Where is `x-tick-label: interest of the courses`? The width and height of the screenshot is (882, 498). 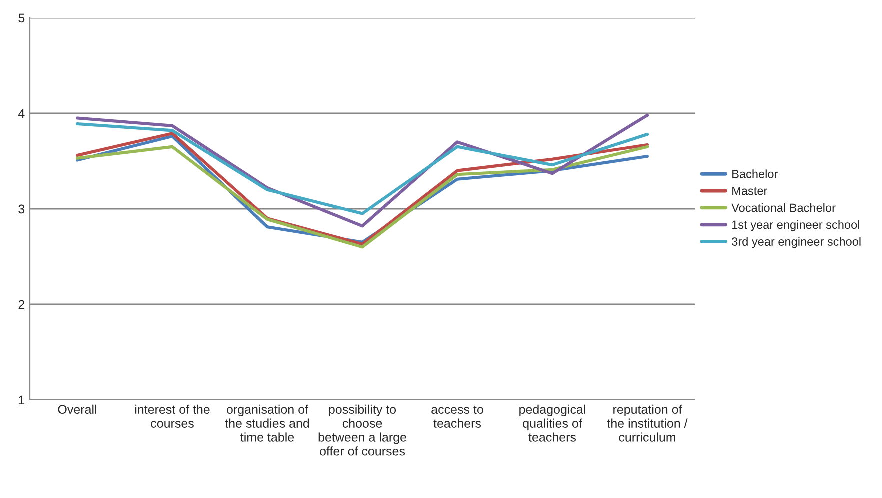 x-tick-label: interest of the courses is located at coordinates (172, 416).